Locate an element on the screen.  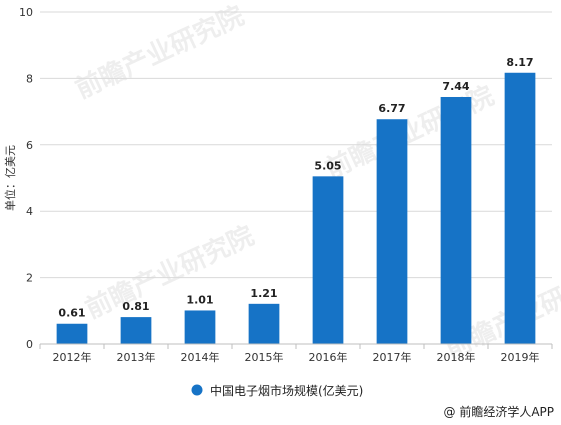
x-tick-label: 2017年 is located at coordinates (392, 357).